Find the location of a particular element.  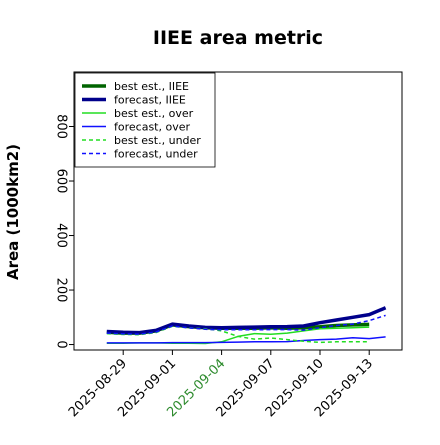

legend-box is located at coordinates (145, 120).